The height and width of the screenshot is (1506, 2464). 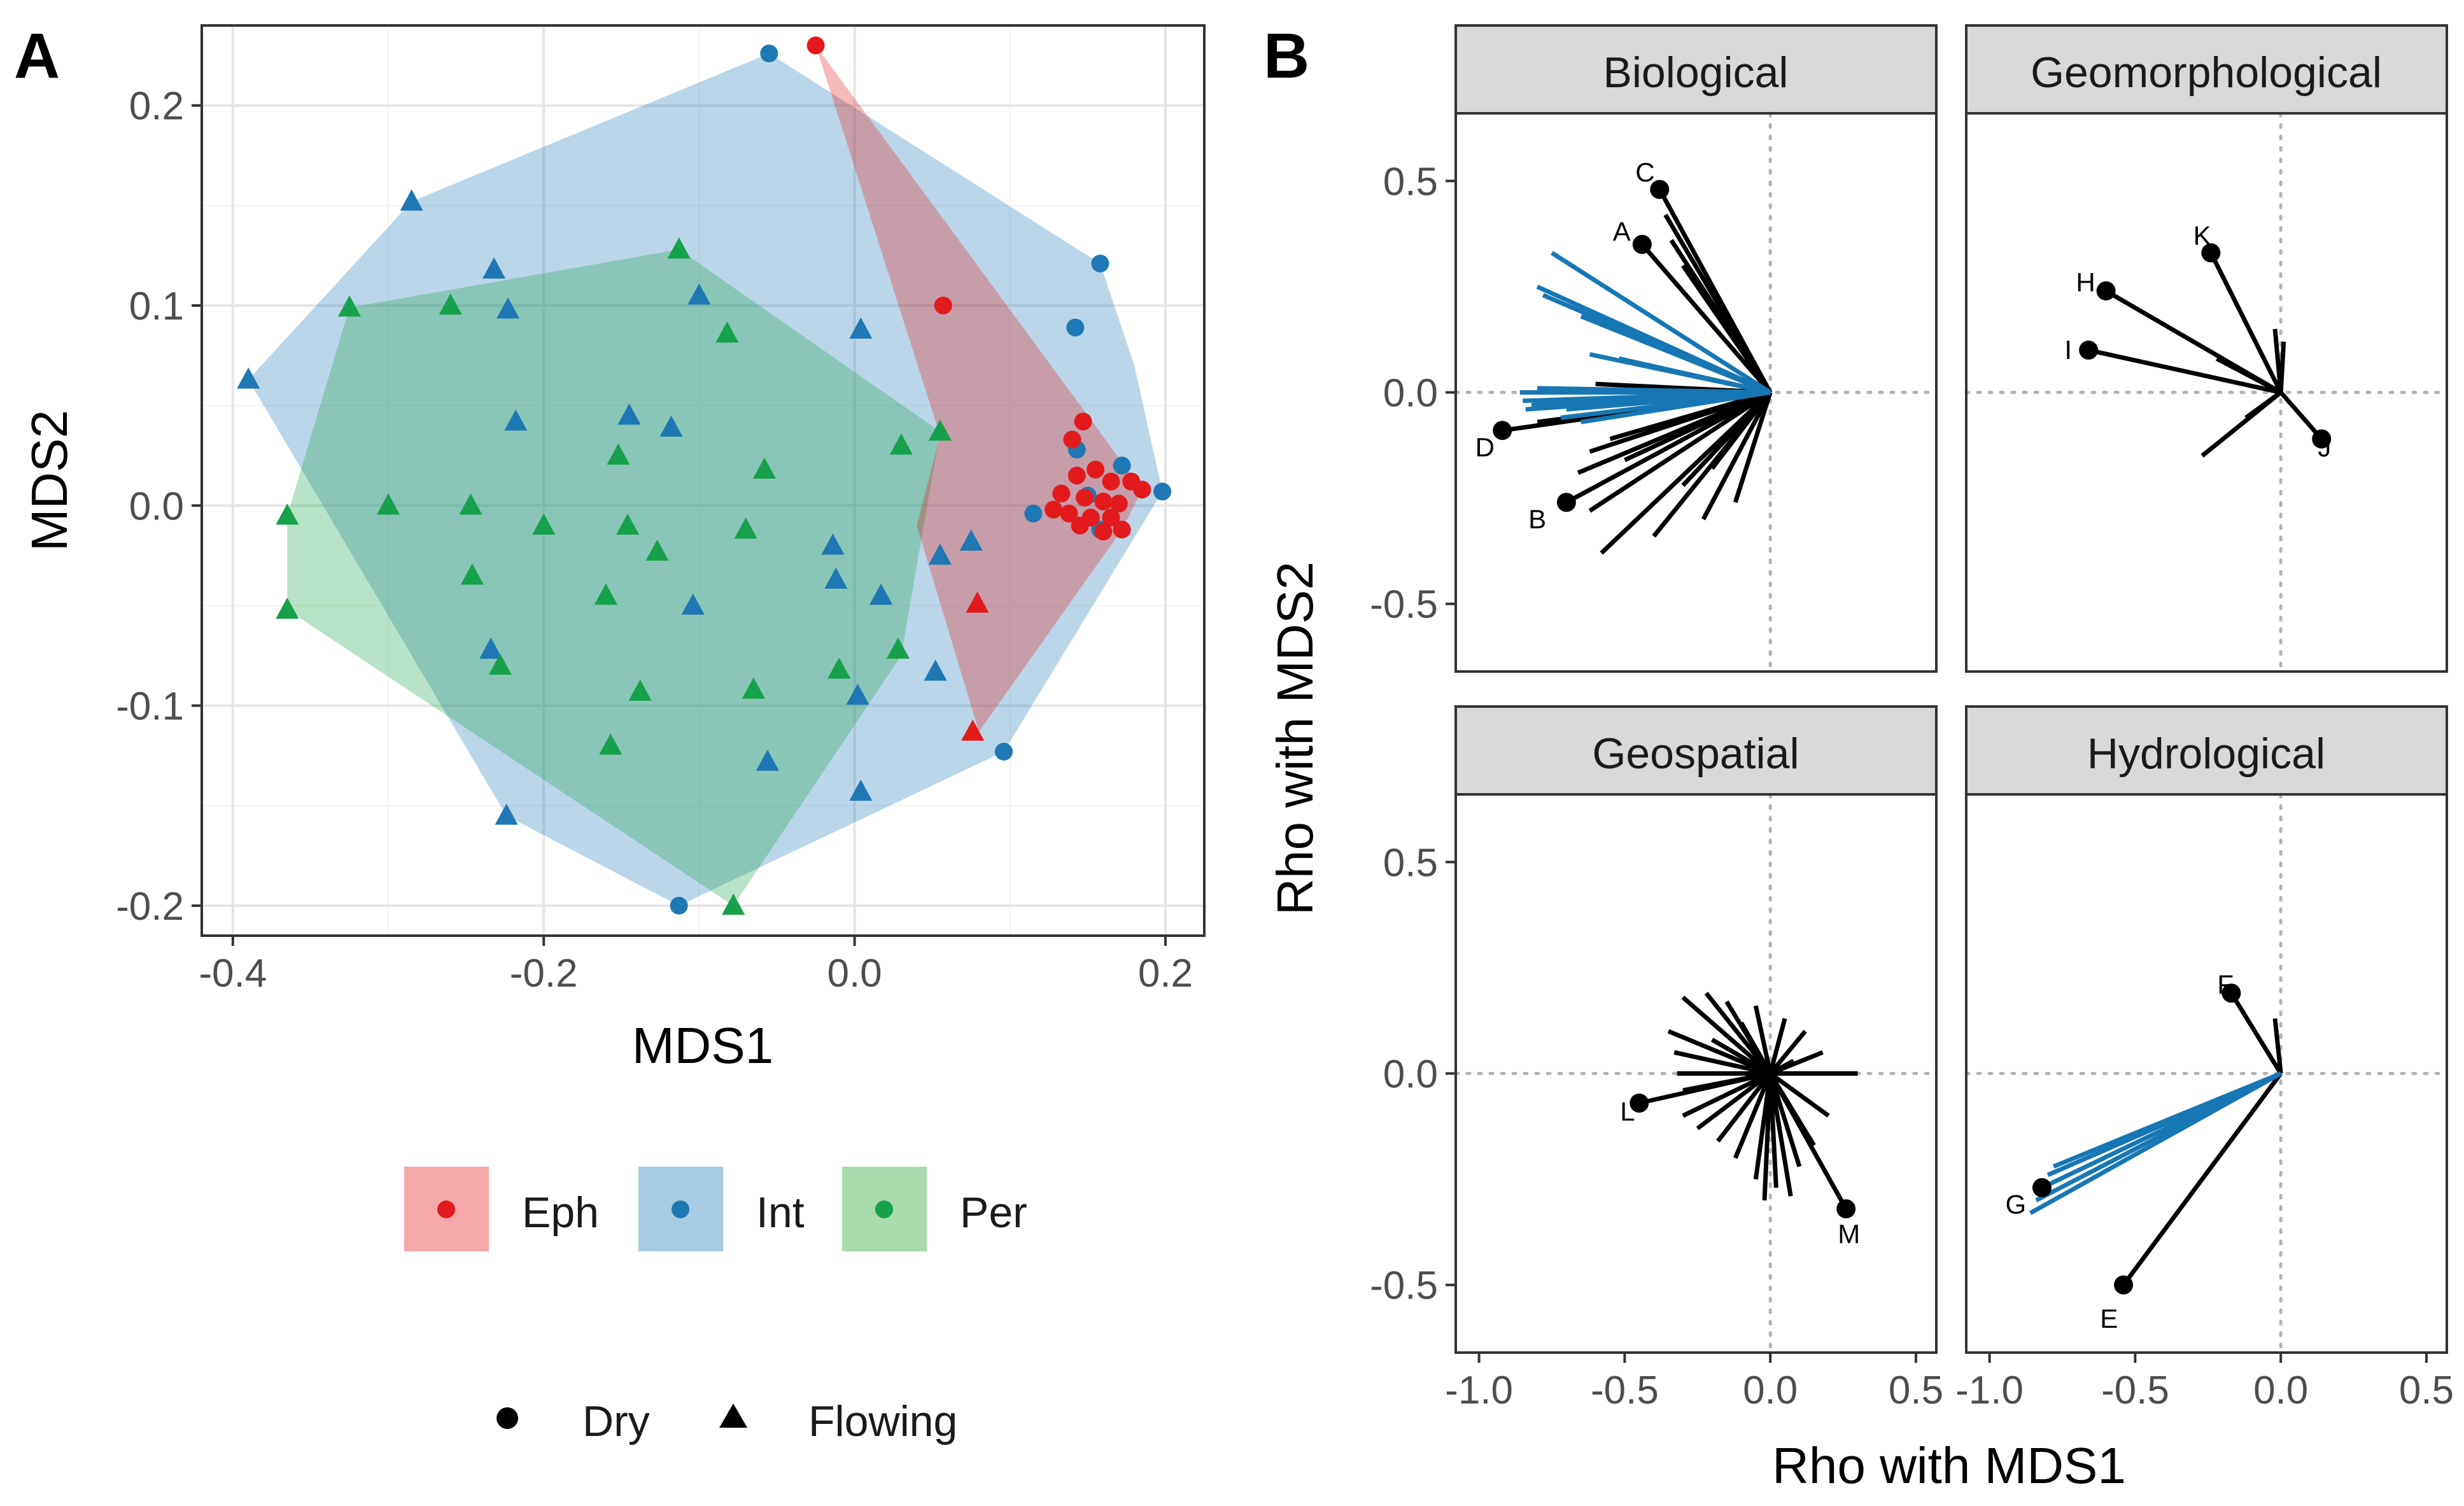 What do you see at coordinates (973, 730) in the screenshot?
I see `point-eph-flowing` at bounding box center [973, 730].